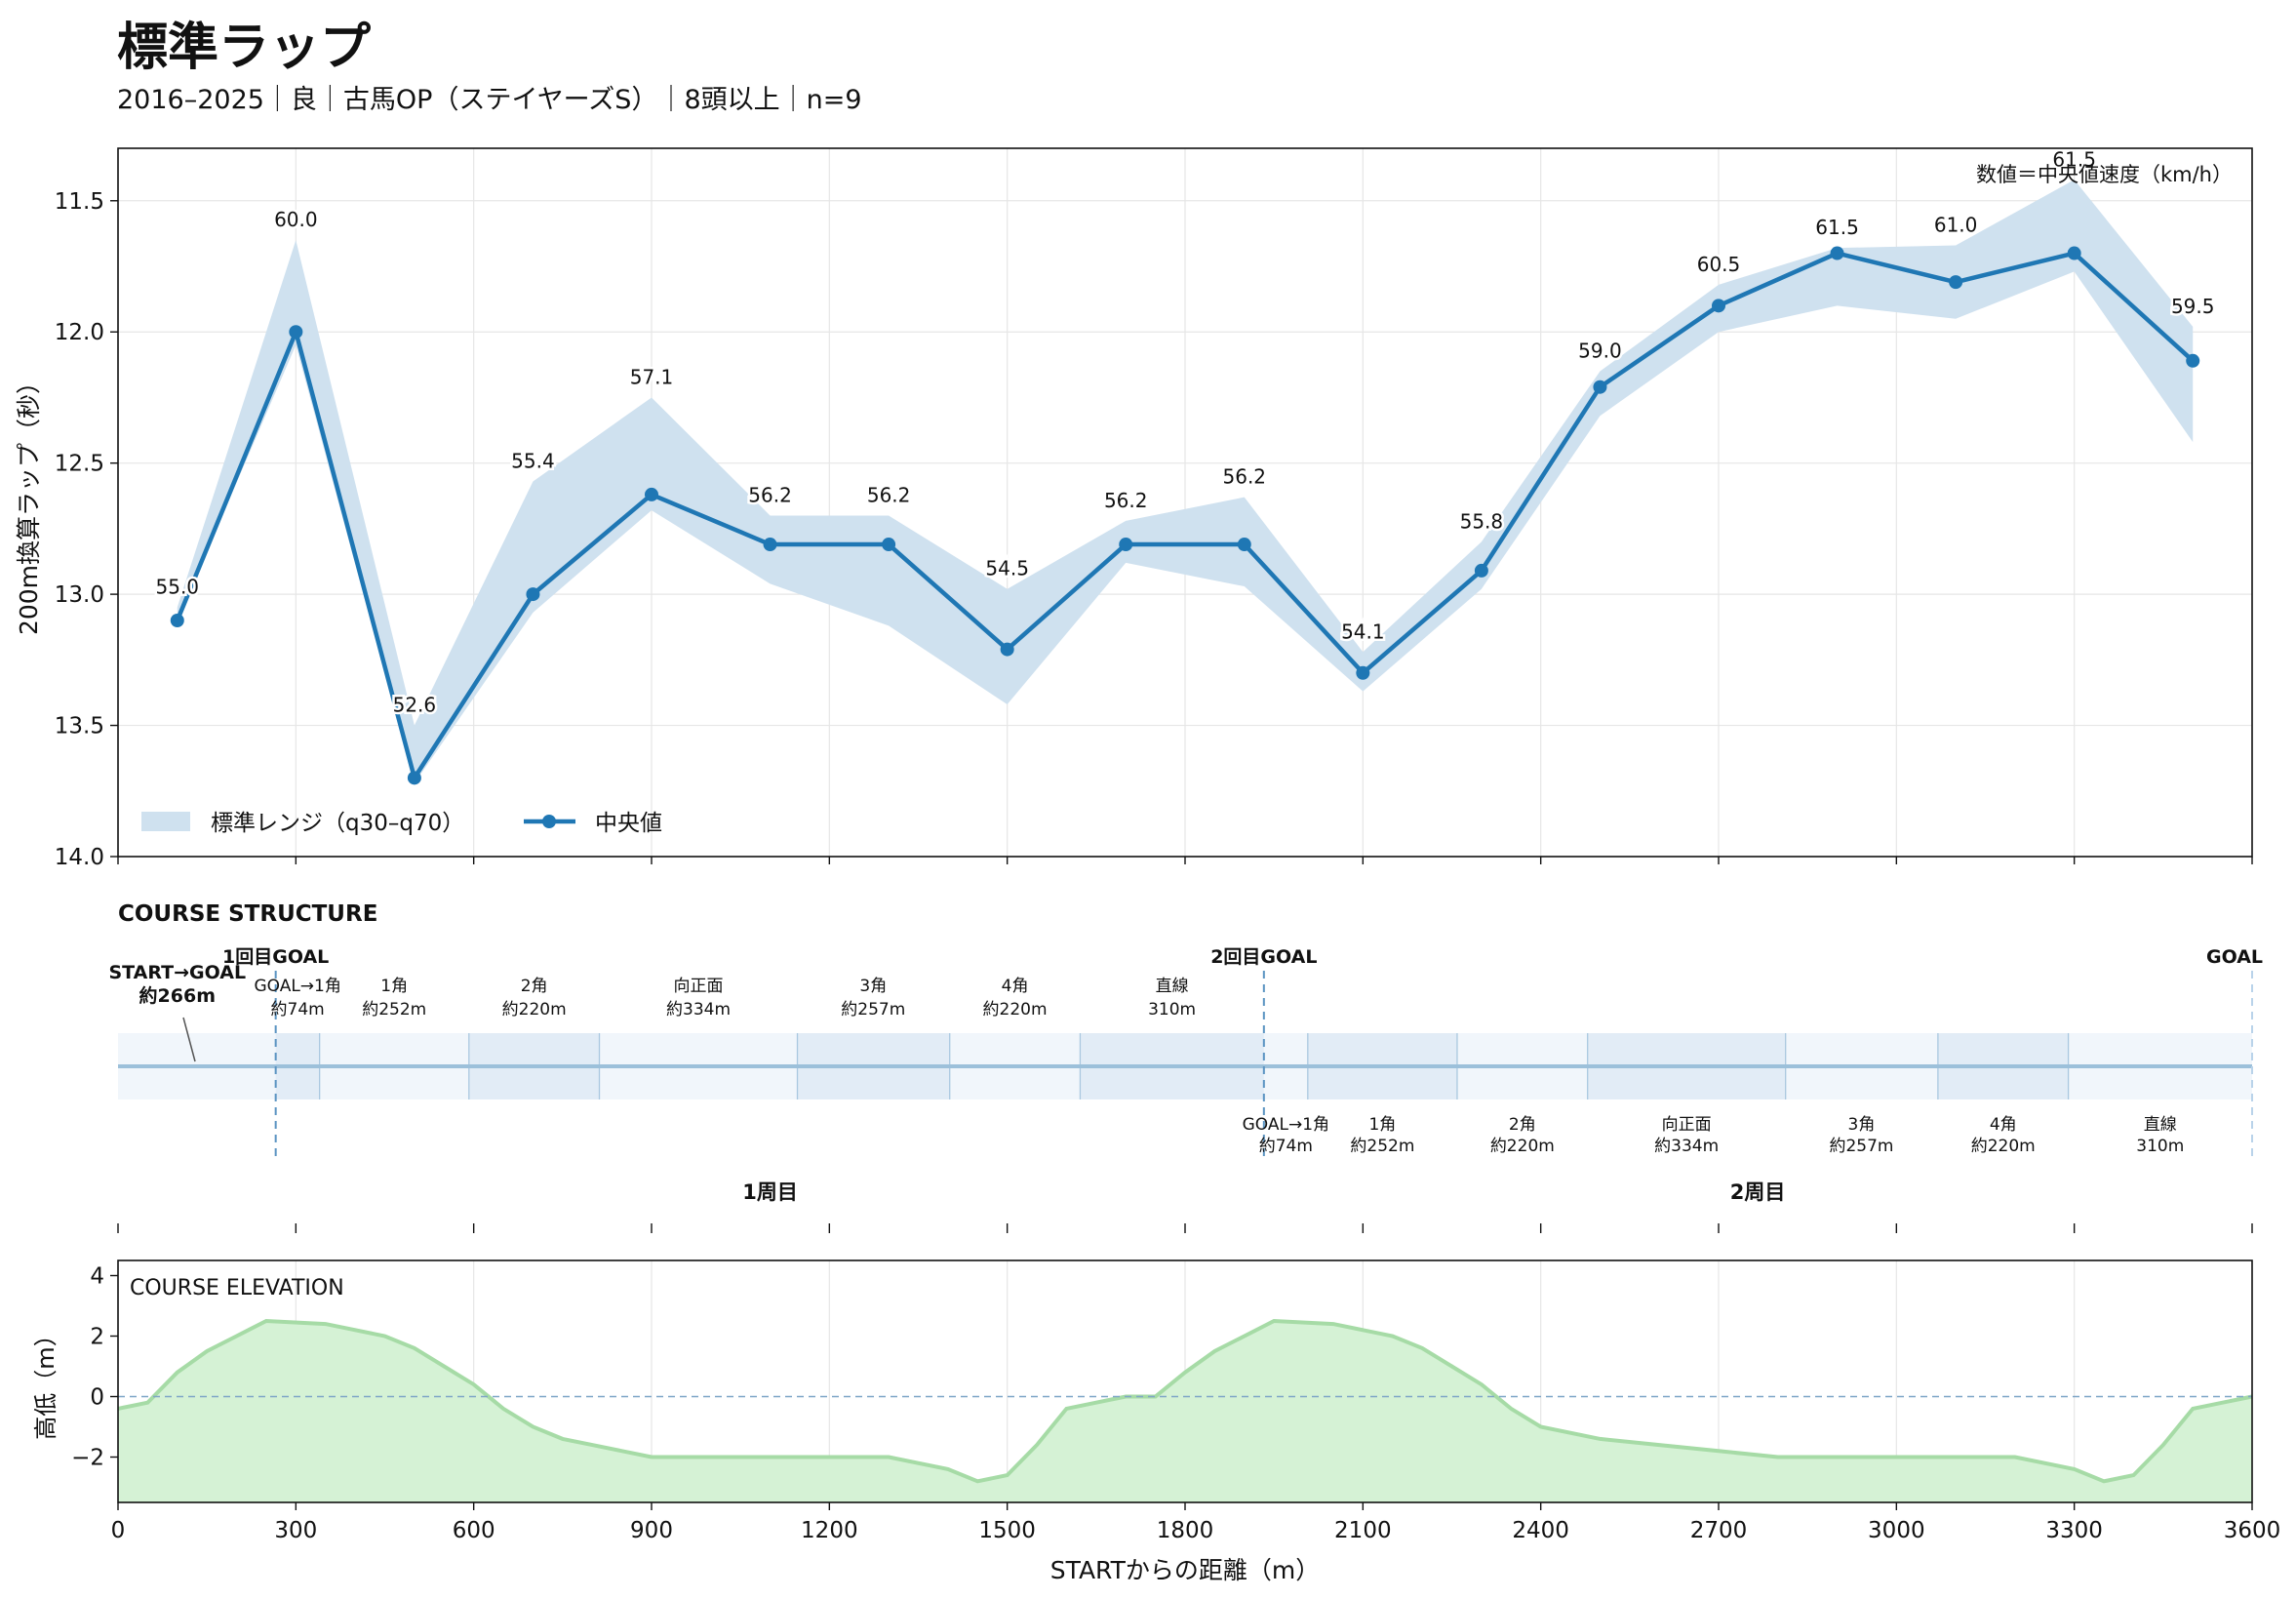 This screenshot has width=2296, height=1599. I want to click on y-tick-label: 12.0, so click(79, 332).